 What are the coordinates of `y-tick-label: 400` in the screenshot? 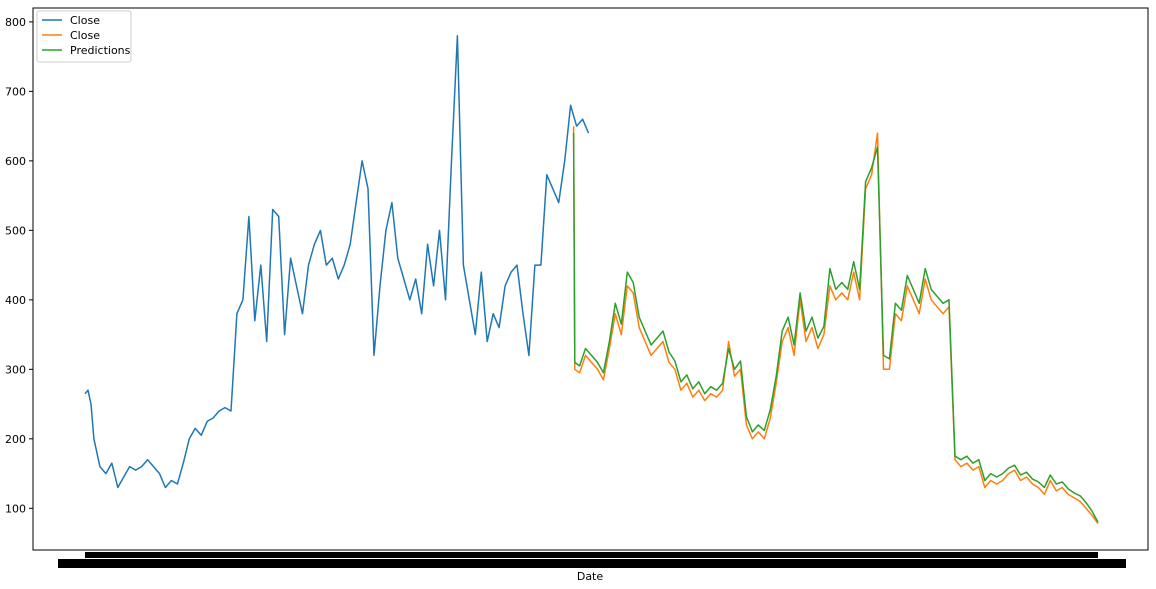 It's located at (15, 300).